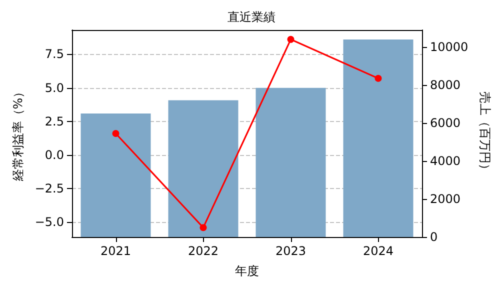 The height and width of the screenshot is (290, 503). What do you see at coordinates (449, 47) in the screenshot?
I see `y2-tick-label: 10000` at bounding box center [449, 47].